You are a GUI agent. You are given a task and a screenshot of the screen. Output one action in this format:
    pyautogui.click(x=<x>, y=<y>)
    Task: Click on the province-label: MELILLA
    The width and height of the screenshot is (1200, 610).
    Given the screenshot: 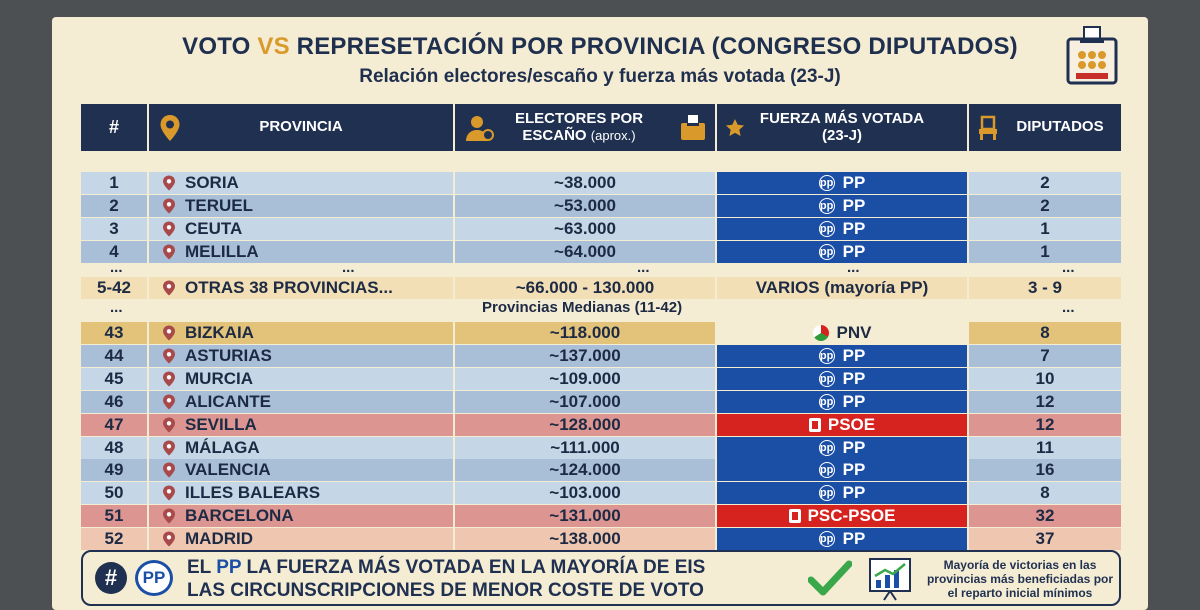 What is the action you would take?
    pyautogui.click(x=222, y=251)
    